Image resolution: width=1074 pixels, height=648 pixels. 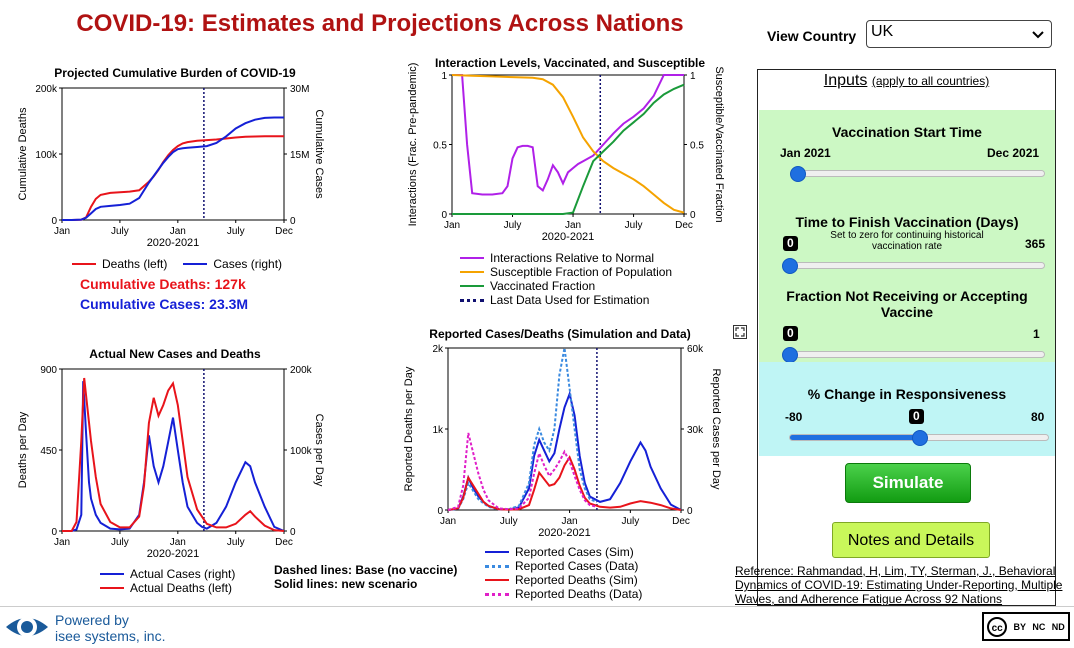 What do you see at coordinates (907, 394) in the screenshot?
I see `responsiveness-label: % Change in Responsiveness` at bounding box center [907, 394].